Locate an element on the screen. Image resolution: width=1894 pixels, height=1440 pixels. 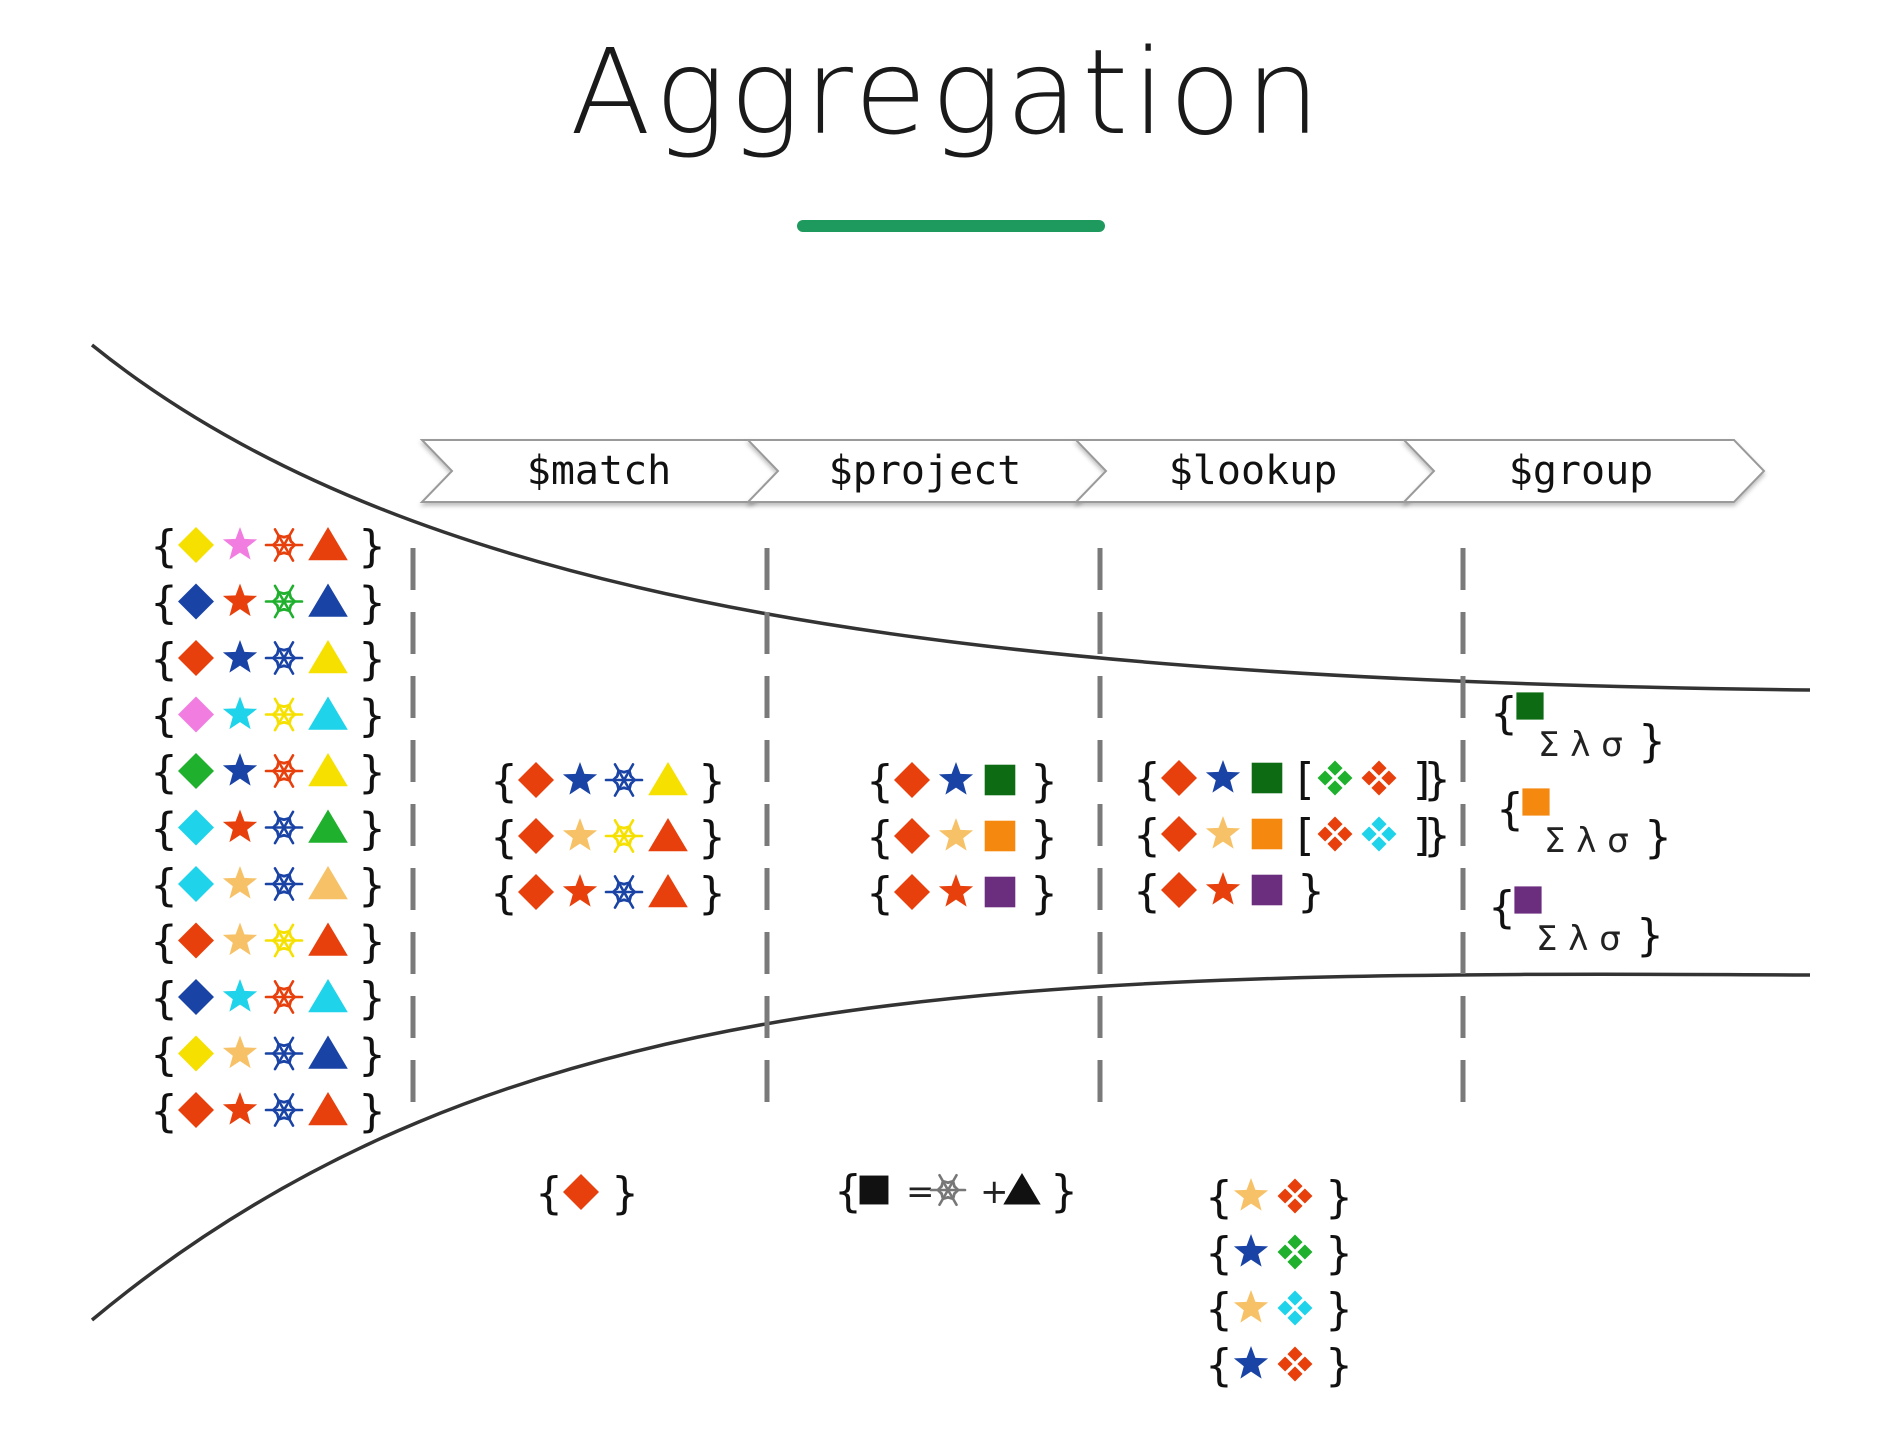
lookup-output-document: {[]} is located at coordinates (1292, 779).